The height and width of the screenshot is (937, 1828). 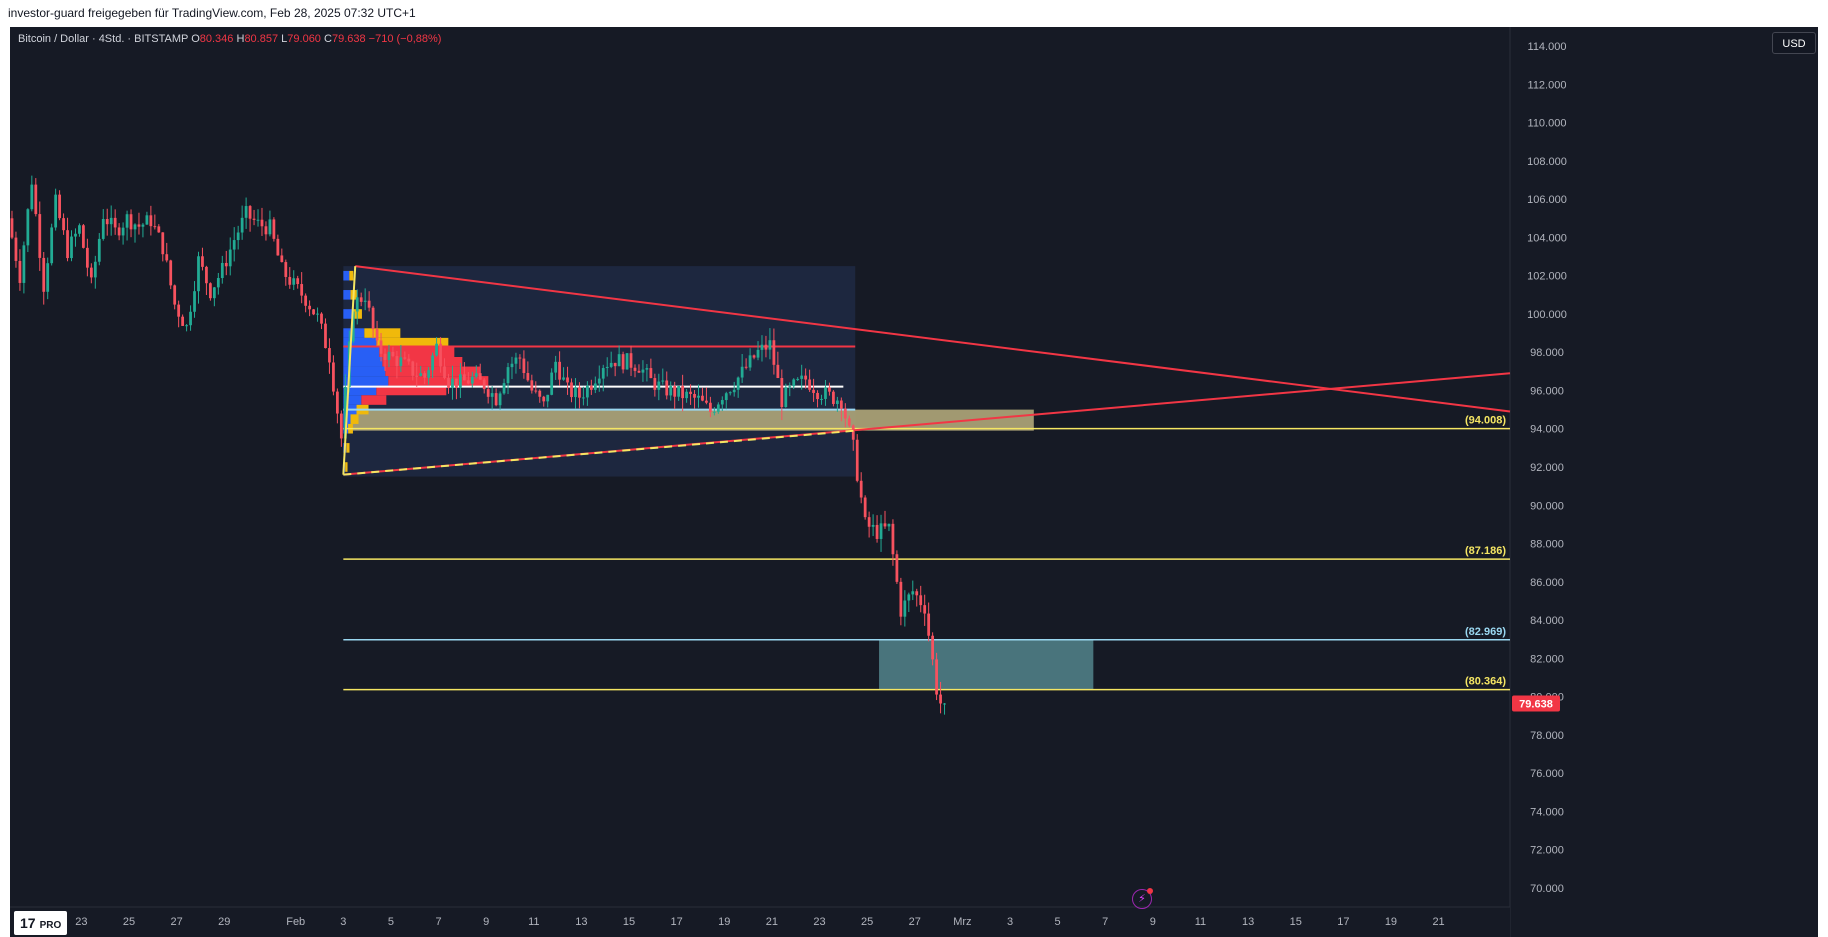 I want to click on currency-button: USD, so click(x=1794, y=43).